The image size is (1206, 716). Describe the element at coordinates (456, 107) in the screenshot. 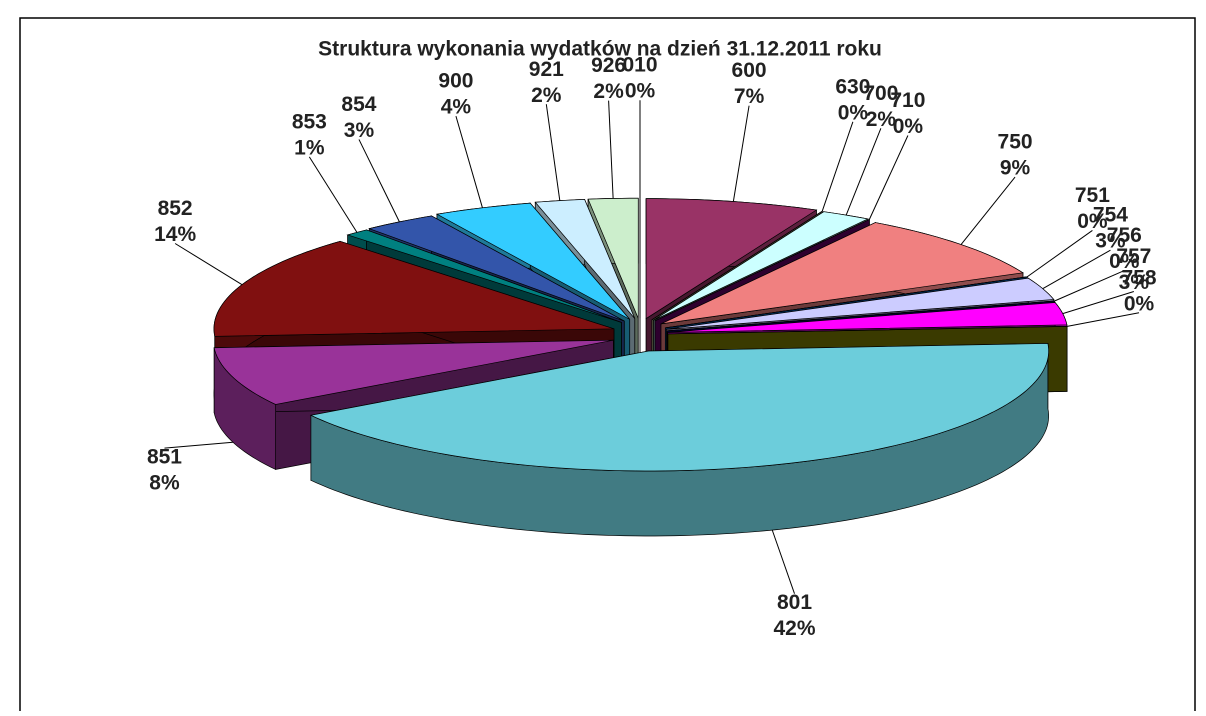

I see `data-label-value: 4%` at that location.